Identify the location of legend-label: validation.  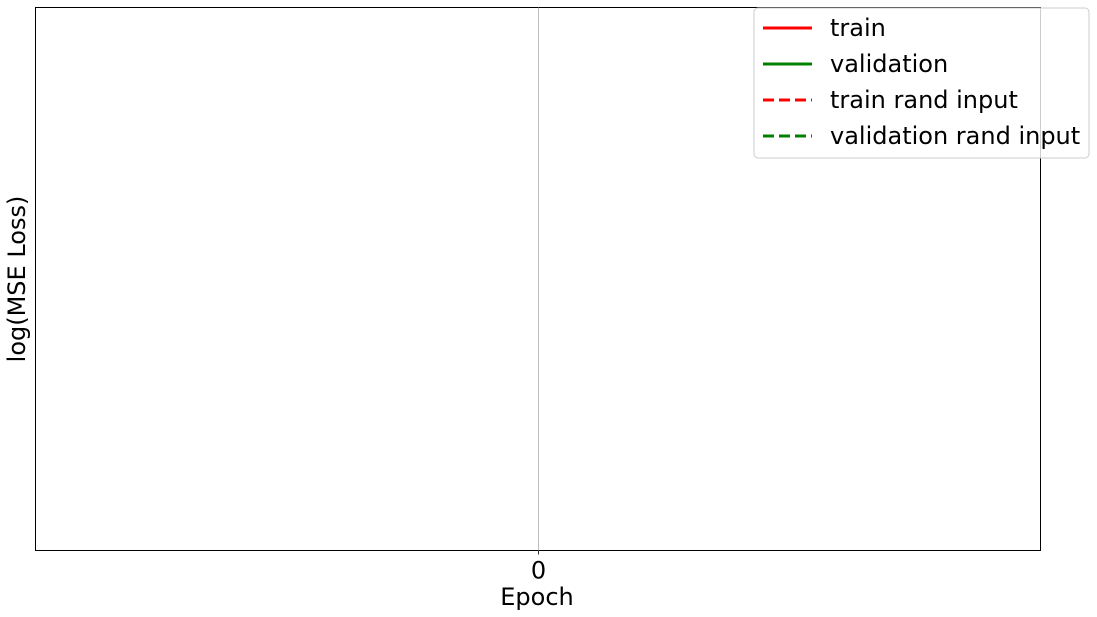
(889, 64).